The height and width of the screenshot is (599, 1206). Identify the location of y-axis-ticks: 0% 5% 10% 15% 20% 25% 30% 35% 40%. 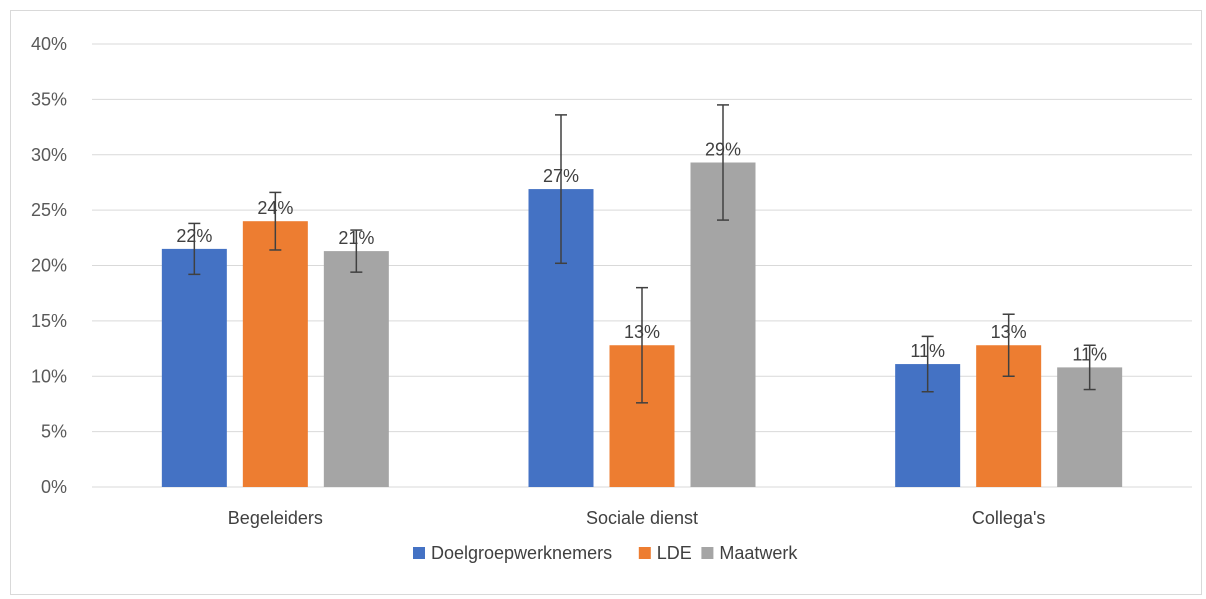
(49, 265).